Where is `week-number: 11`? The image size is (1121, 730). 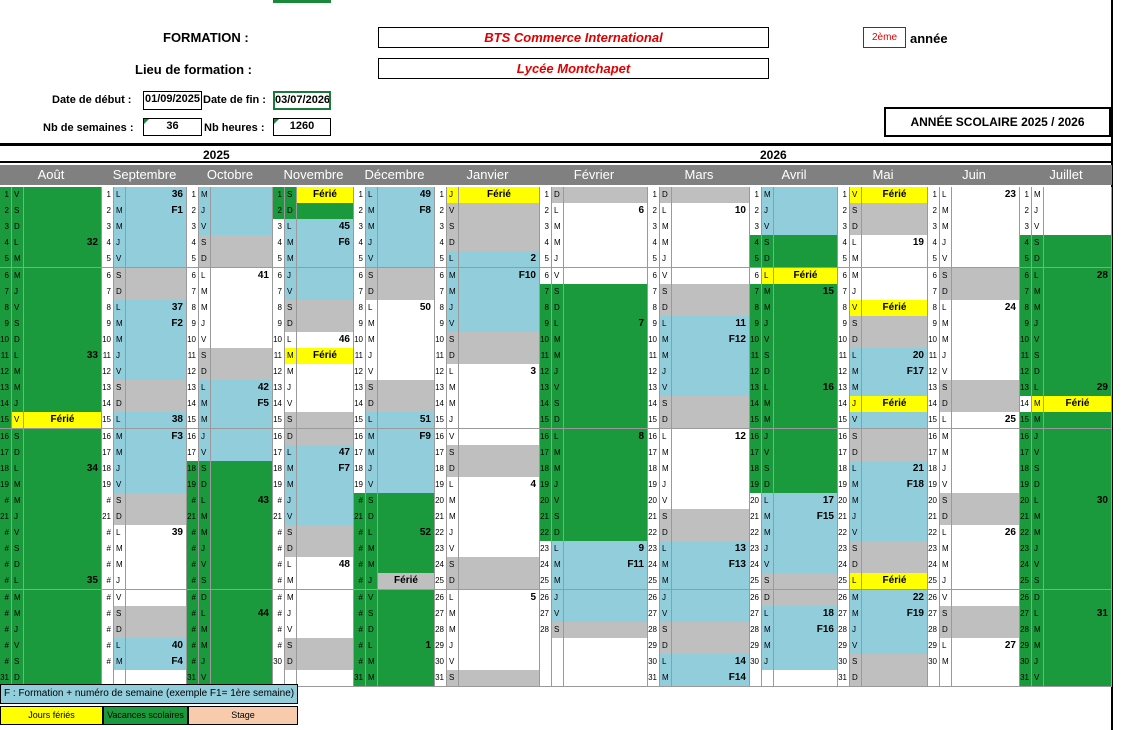
week-number: 11 is located at coordinates (711, 324).